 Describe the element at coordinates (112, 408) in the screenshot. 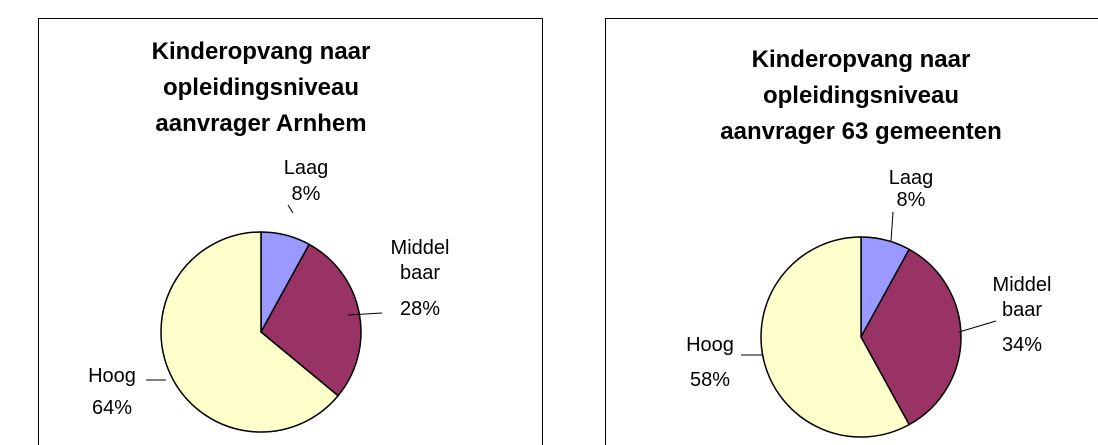

I see `value-label: 64%` at that location.